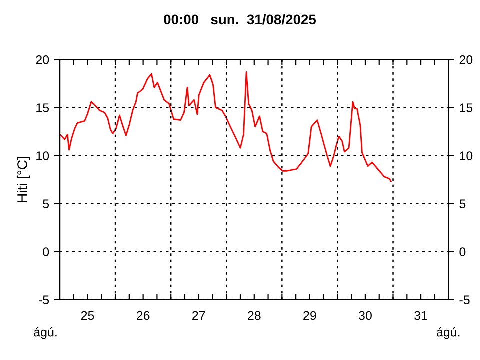  What do you see at coordinates (421, 315) in the screenshot?
I see `x-tick-label: 31` at bounding box center [421, 315].